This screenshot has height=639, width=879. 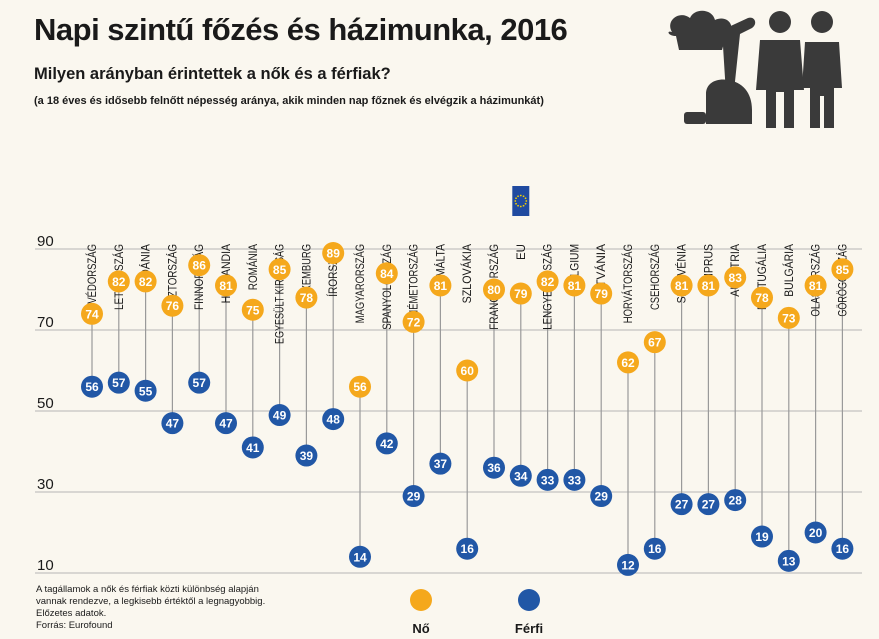 I want to click on women-value-label: 89, so click(x=334, y=254).